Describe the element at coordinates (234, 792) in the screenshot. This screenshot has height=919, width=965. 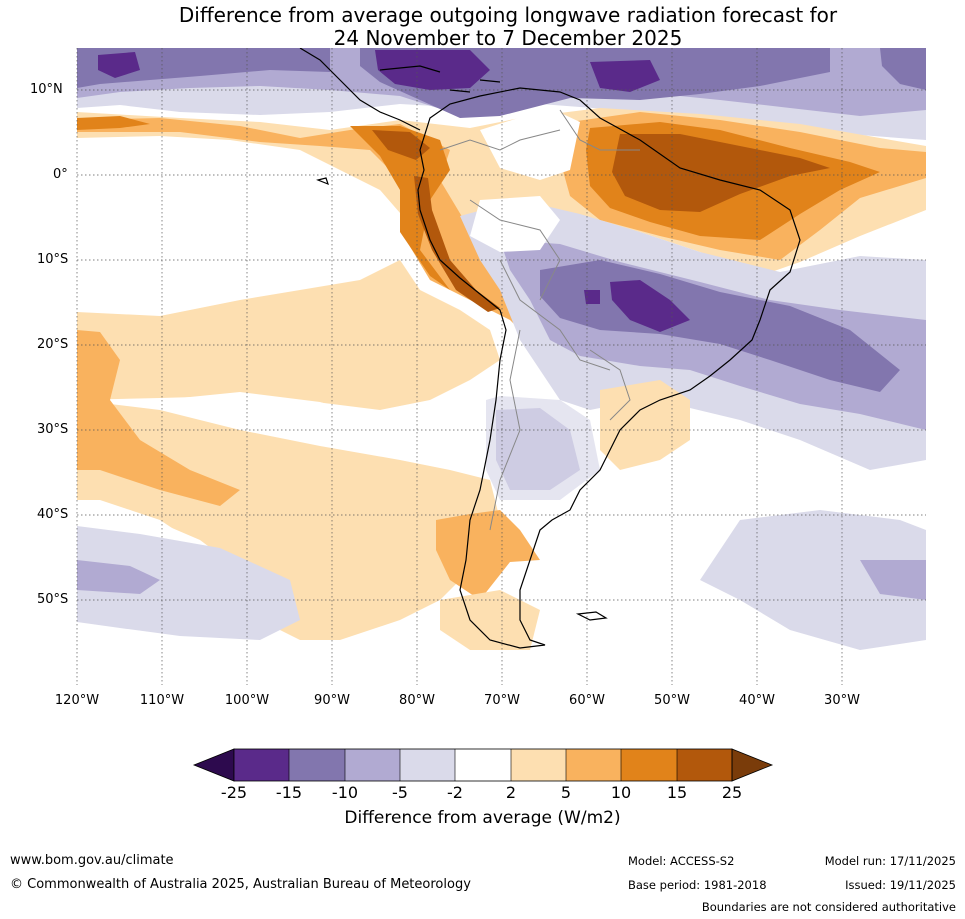
I see `colorbar-tick: -25` at that location.